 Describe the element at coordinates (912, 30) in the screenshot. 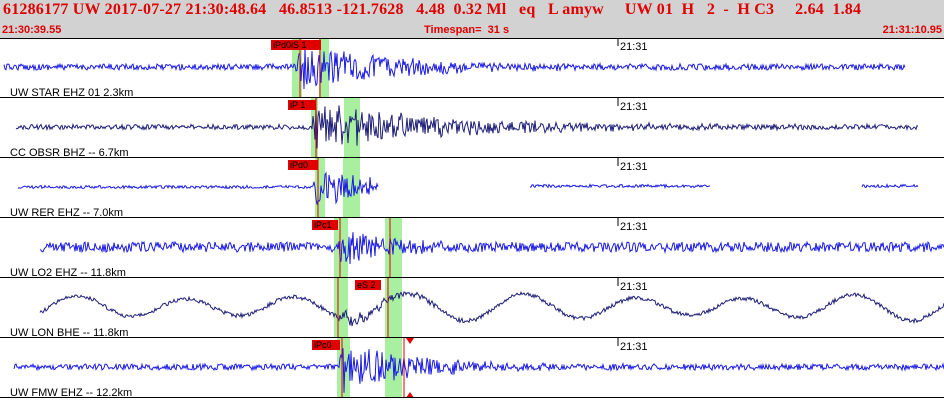

I see `end-time: 21:31:10.95` at that location.